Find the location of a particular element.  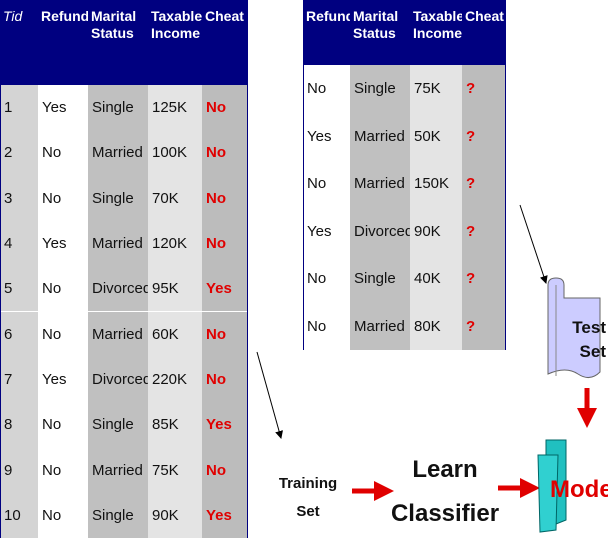

table-cell: 50K is located at coordinates (436, 136).